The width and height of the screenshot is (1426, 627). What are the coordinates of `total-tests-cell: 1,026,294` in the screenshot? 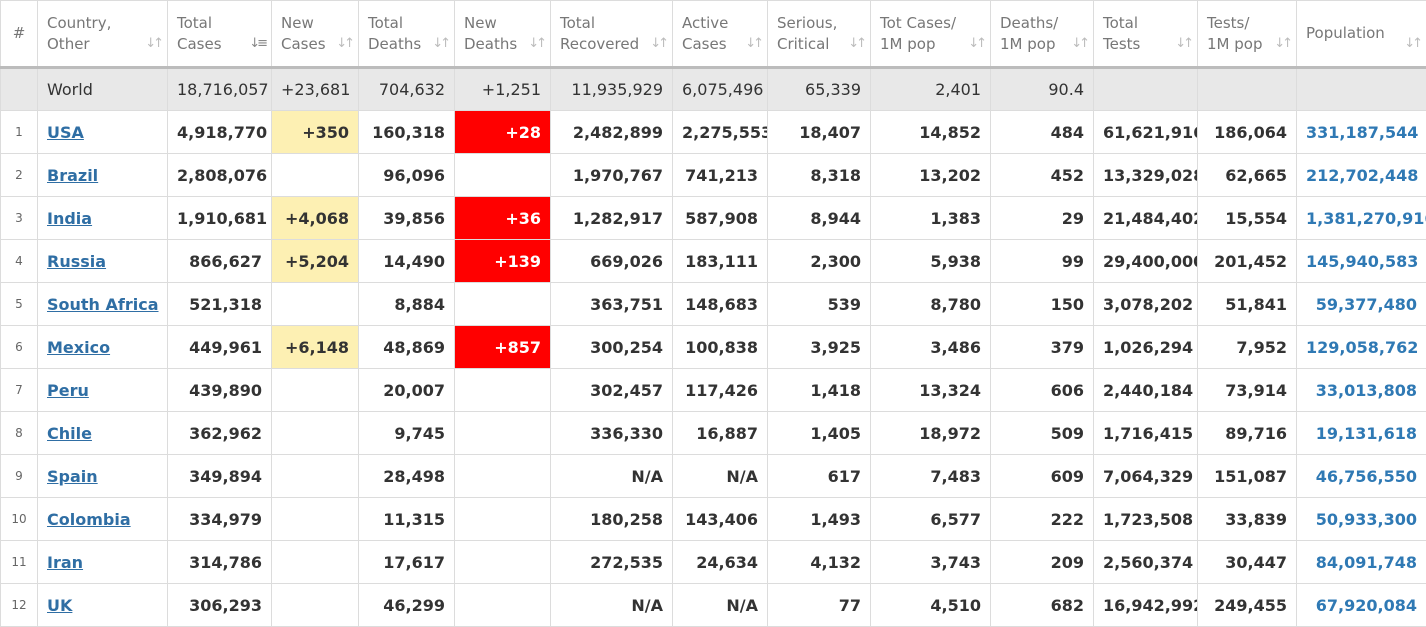 It's located at (1146, 347).